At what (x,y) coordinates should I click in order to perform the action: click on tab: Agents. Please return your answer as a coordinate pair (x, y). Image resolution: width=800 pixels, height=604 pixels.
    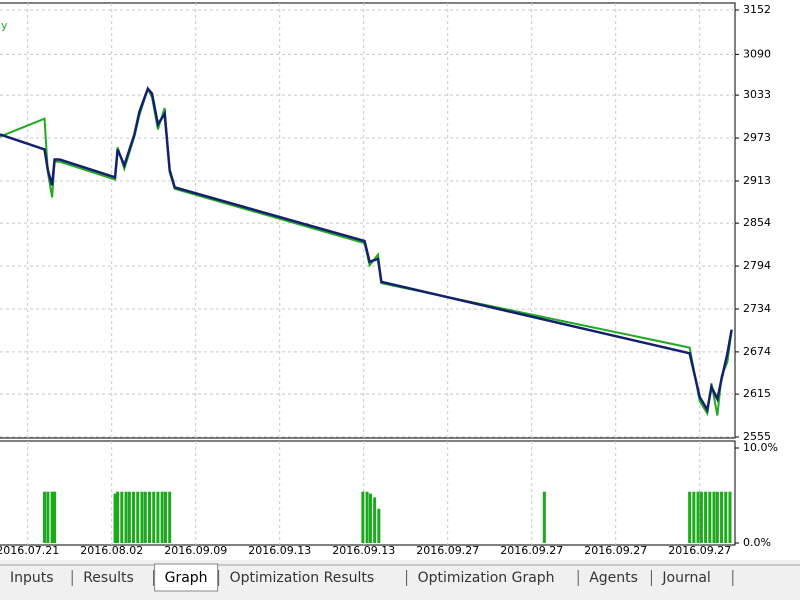
    Looking at the image, I should click on (613, 578).